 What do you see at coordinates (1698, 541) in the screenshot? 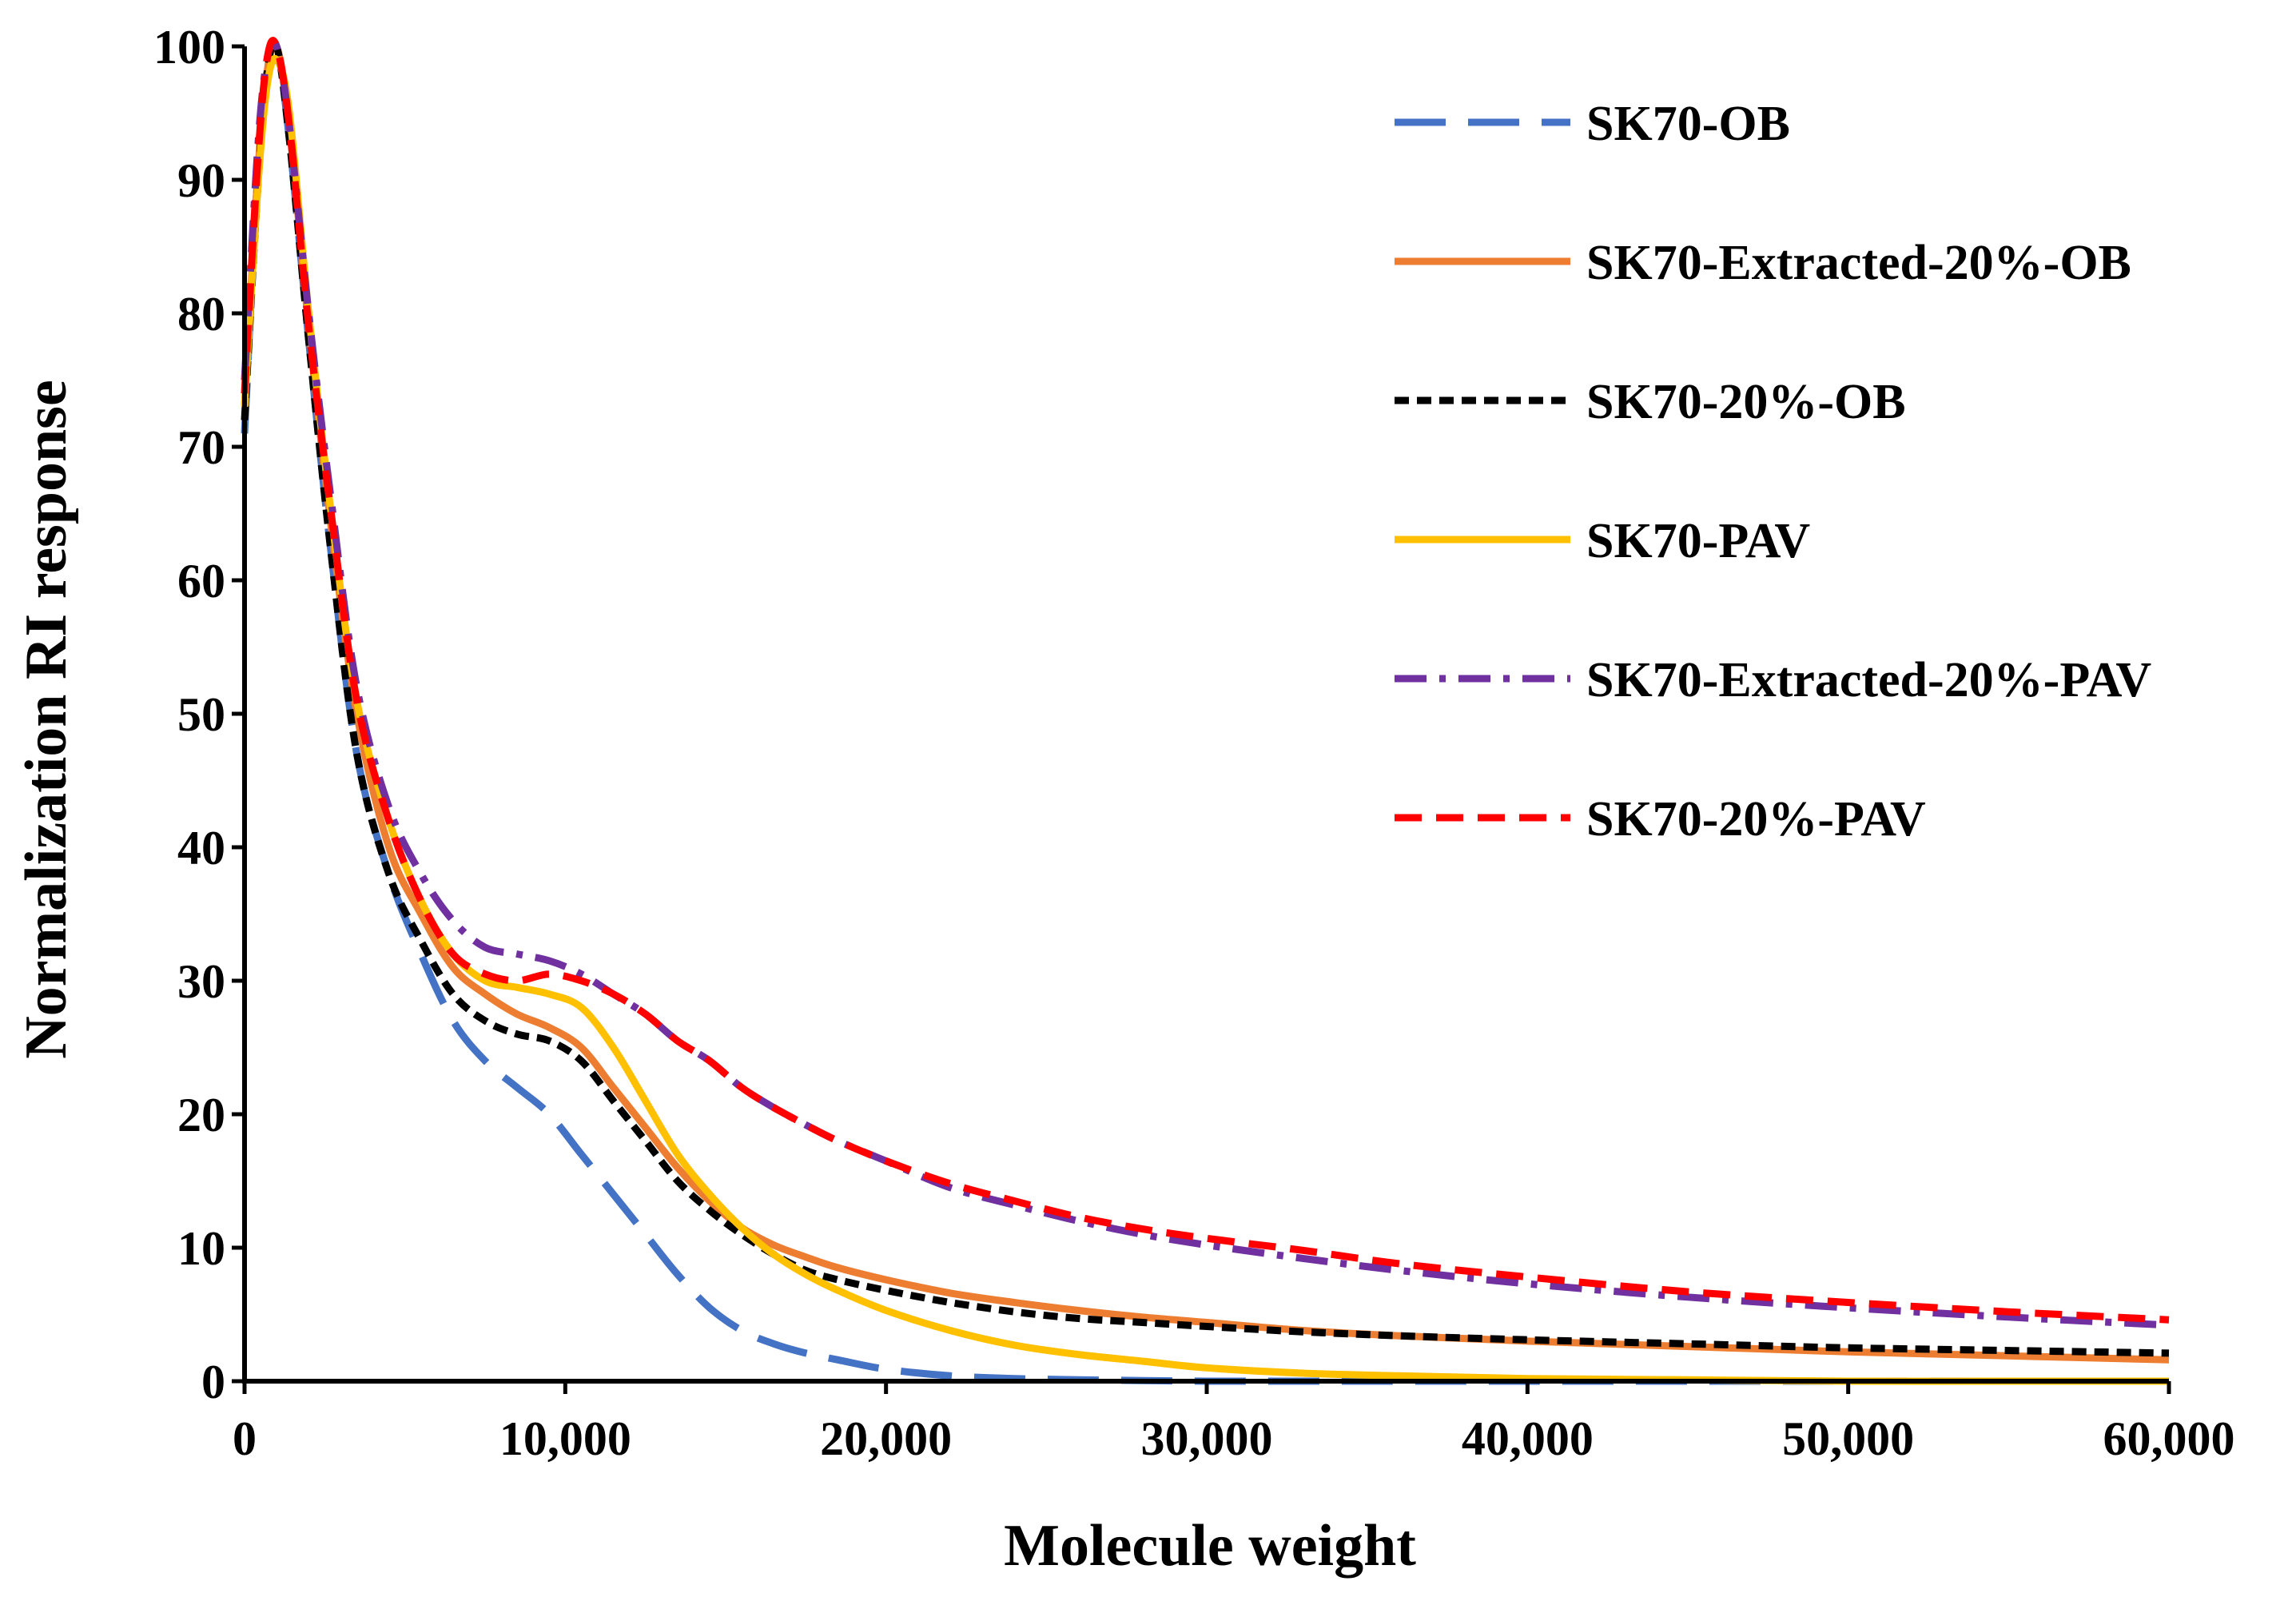
I see `legend-label: SK70-PAV` at bounding box center [1698, 541].